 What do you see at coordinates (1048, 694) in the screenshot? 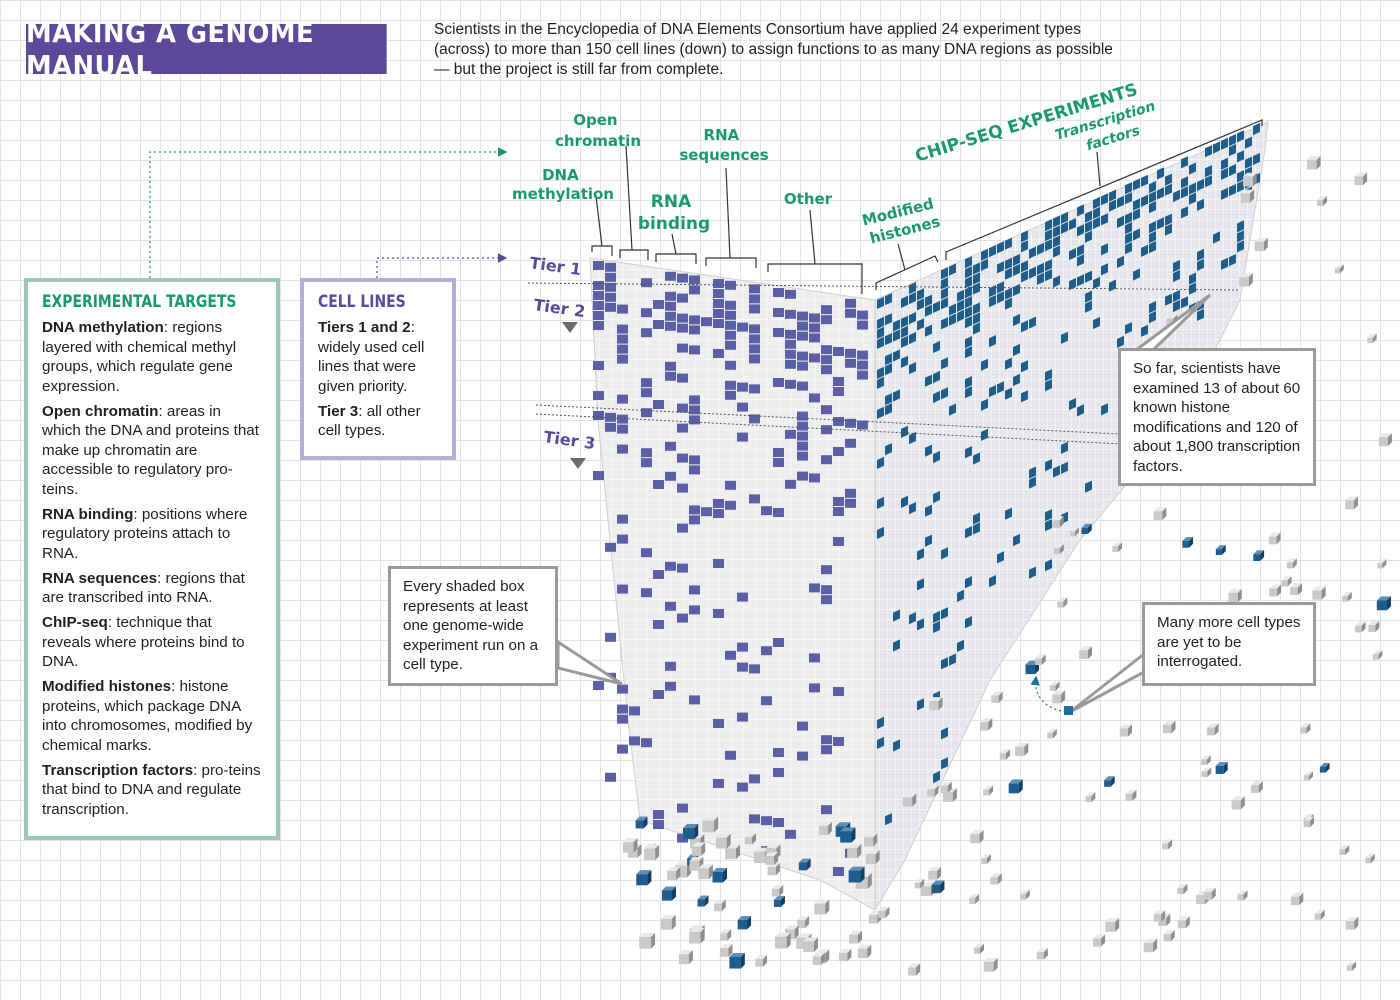
I see `more-connector` at bounding box center [1048, 694].